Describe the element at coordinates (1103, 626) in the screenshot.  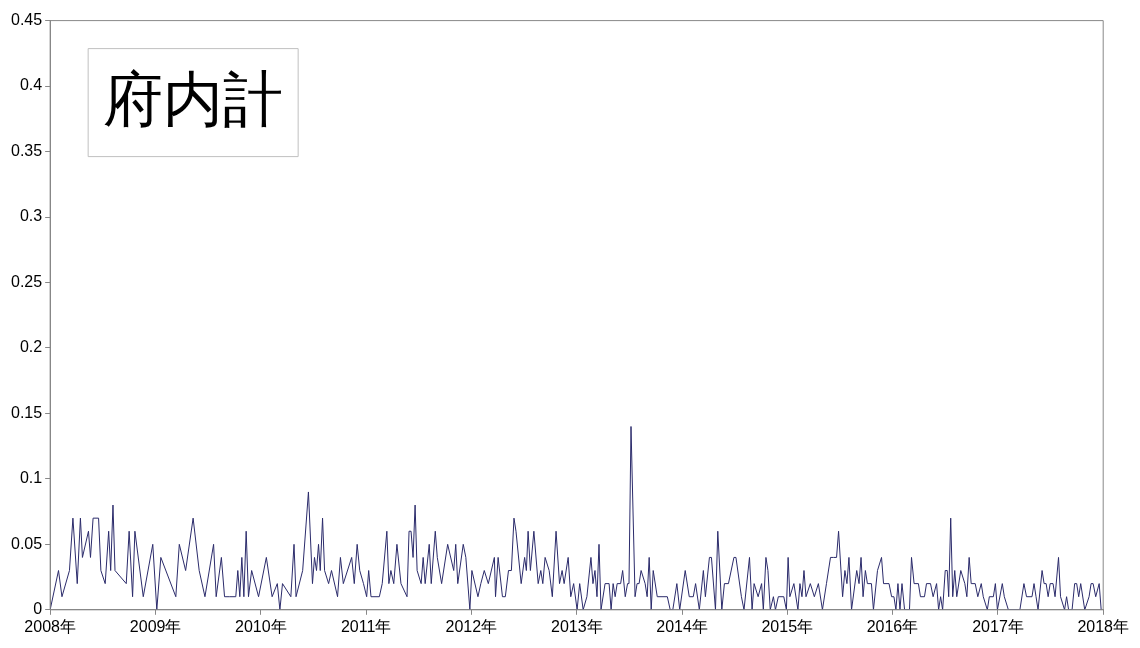
I see `x-tick-label: 2018年` at that location.